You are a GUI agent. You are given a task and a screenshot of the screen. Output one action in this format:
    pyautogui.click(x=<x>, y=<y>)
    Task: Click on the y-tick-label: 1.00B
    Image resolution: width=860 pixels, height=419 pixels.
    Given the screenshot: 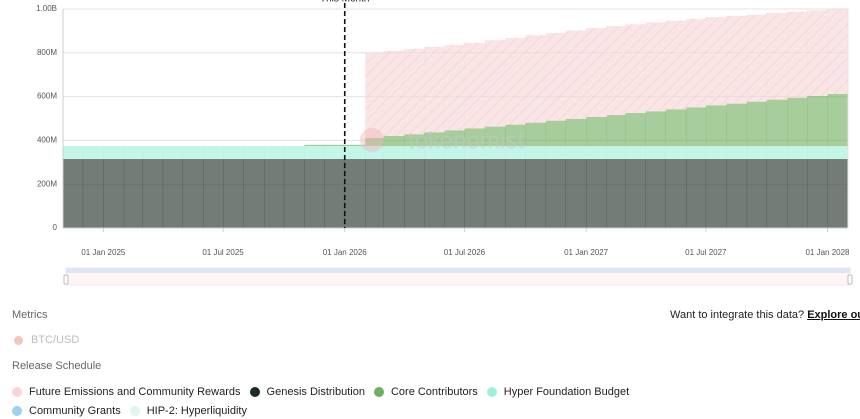 What is the action you would take?
    pyautogui.click(x=46, y=8)
    